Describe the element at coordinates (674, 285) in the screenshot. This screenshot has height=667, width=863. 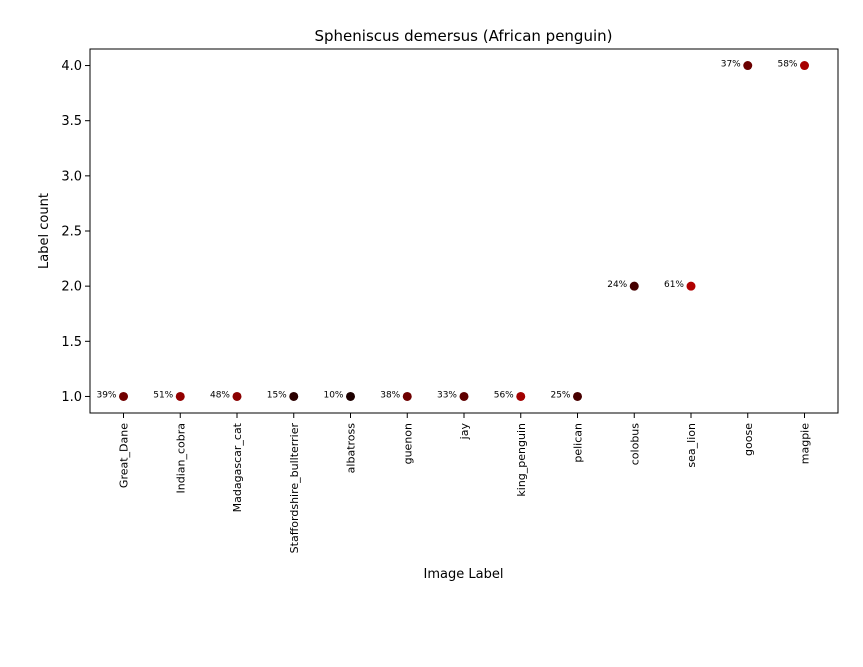
I see `data-label: 61%` at that location.